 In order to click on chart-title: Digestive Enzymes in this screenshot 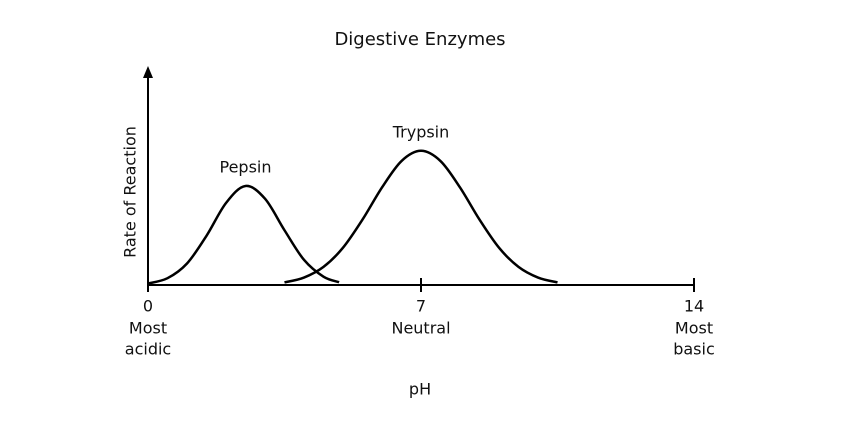, I will do `click(419, 39)`.